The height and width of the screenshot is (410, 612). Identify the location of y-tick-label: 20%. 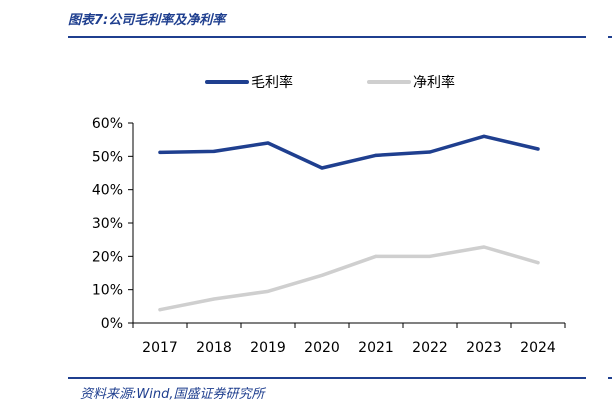
(107, 257).